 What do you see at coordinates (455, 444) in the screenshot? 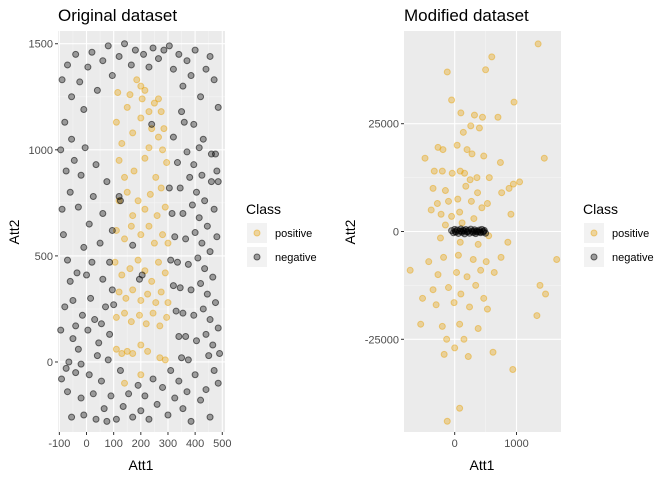
I see `x-tick-label: 0` at bounding box center [455, 444].